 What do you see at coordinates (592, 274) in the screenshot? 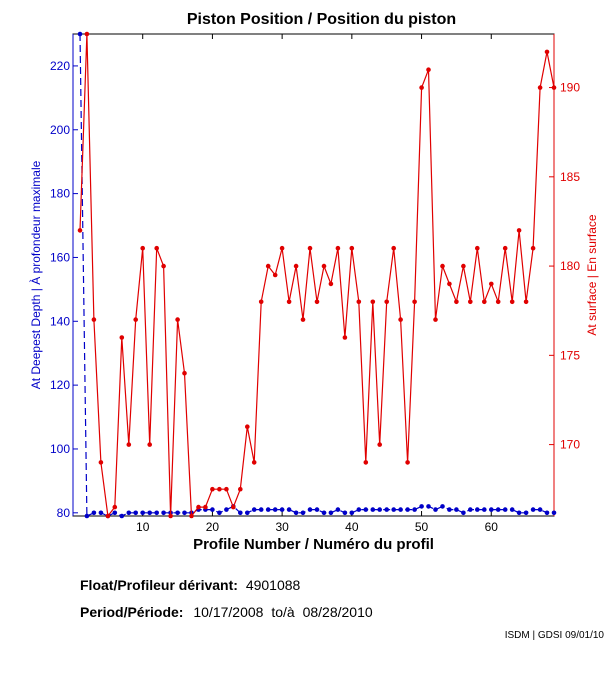
I see `right-axis-label: At surface | En surface` at bounding box center [592, 274].